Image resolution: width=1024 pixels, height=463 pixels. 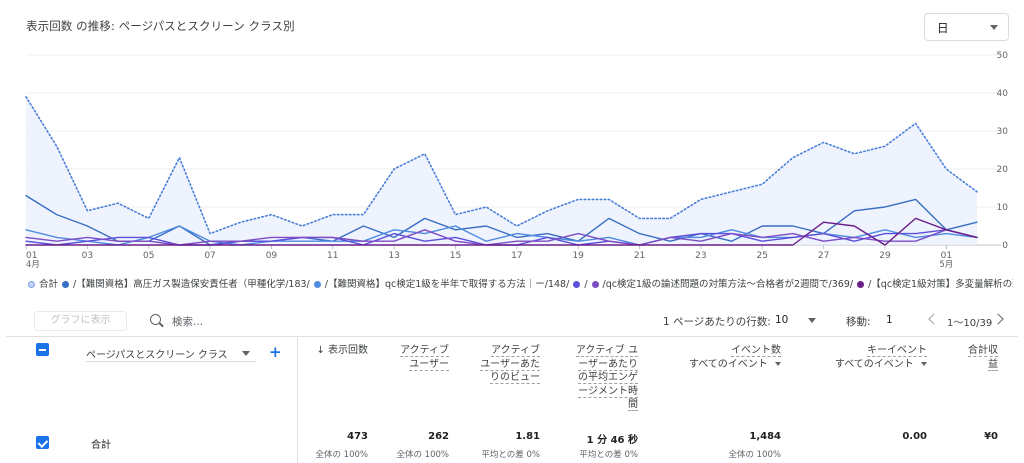 I want to click on x-tick-label: 15, so click(x=455, y=256).